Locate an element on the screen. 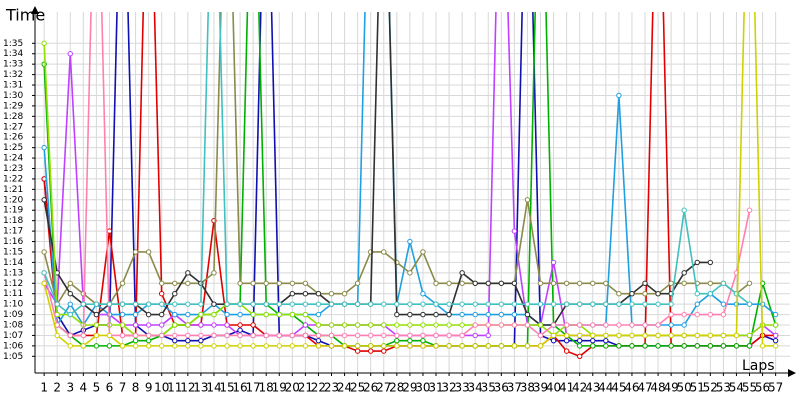 The height and width of the screenshot is (400, 800). x-tick-label: 12 is located at coordinates (187, 388).